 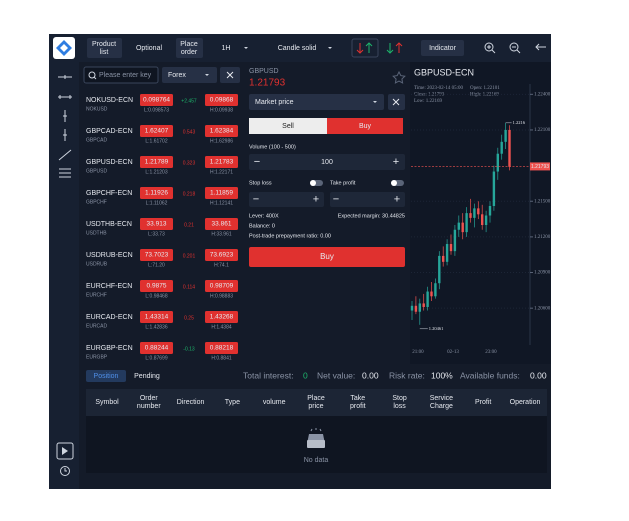 What do you see at coordinates (540, 47) in the screenshot?
I see `back` at bounding box center [540, 47].